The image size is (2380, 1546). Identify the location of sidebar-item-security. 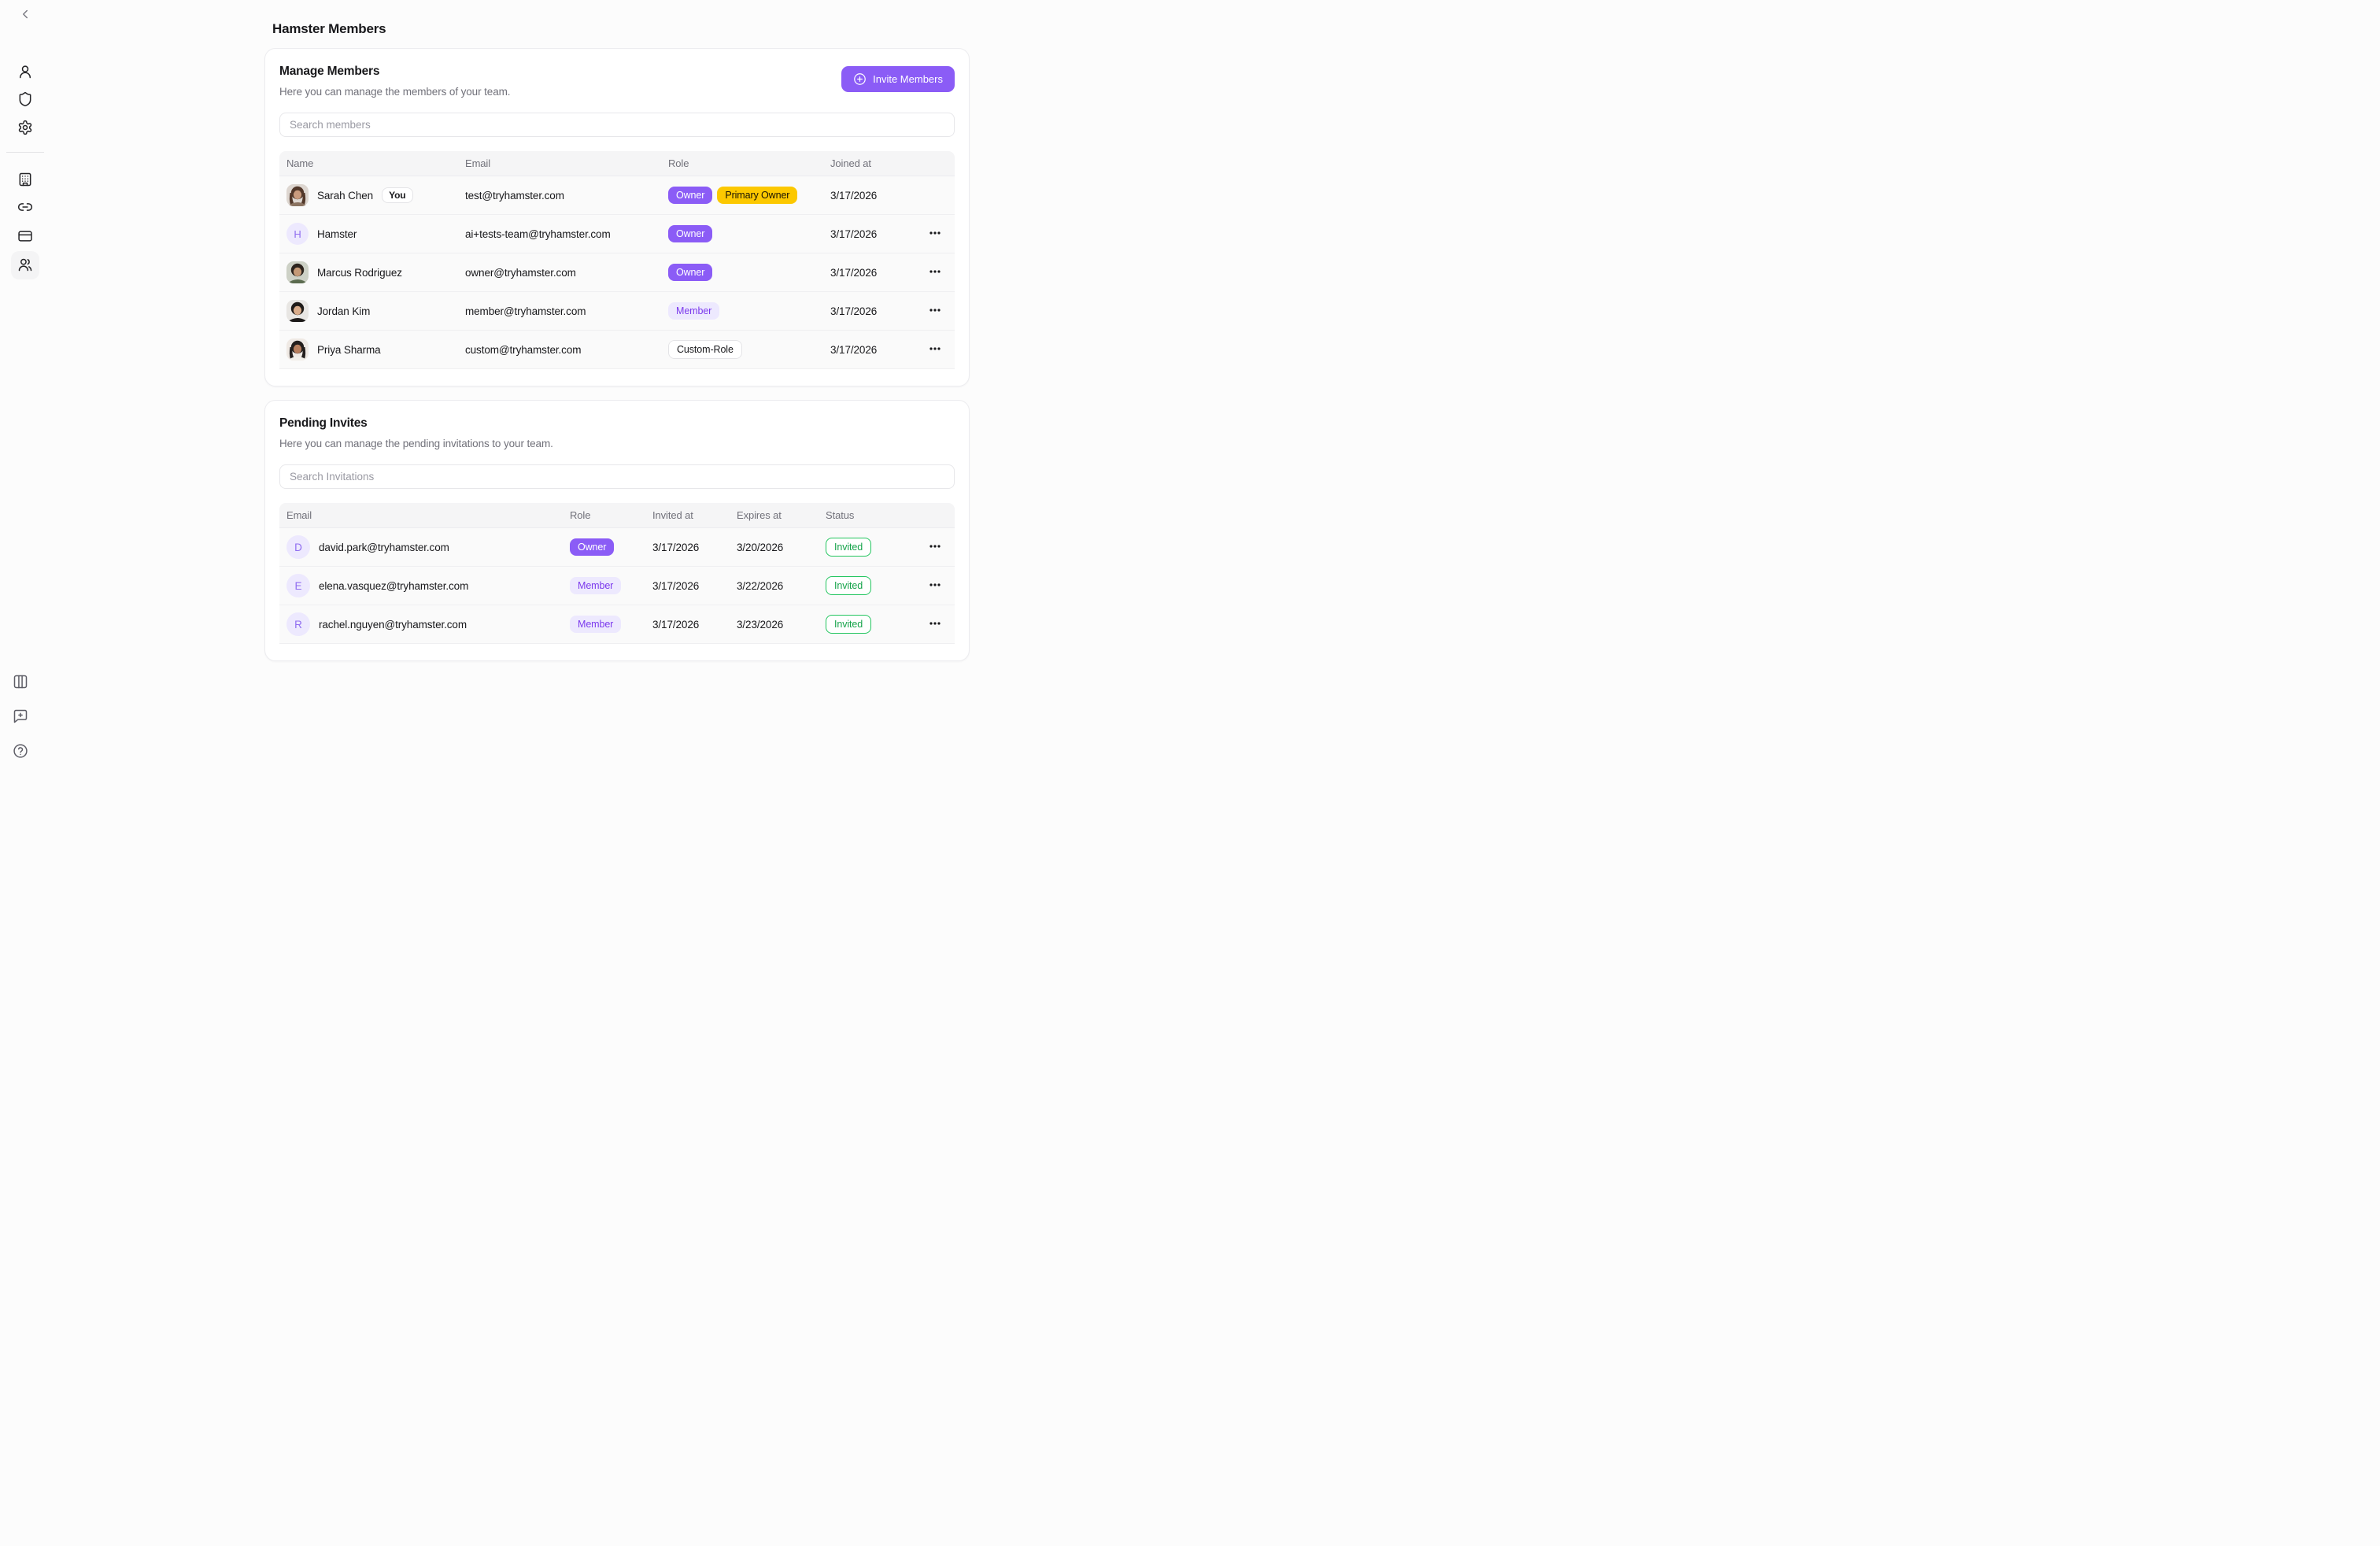
(25, 100).